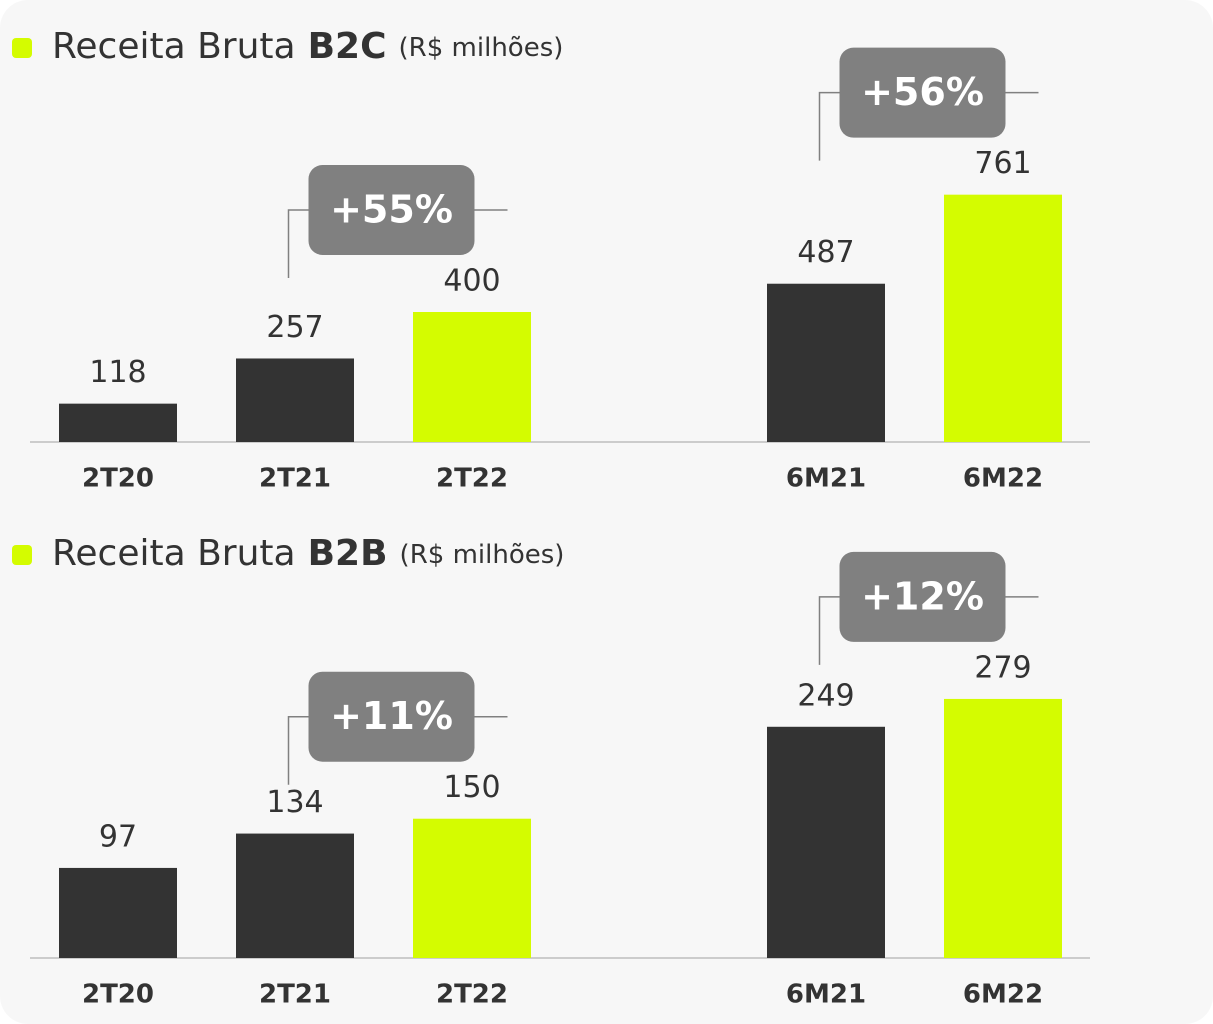 This screenshot has height=1024, width=1213. What do you see at coordinates (294, 327) in the screenshot?
I see `value-label: 257` at bounding box center [294, 327].